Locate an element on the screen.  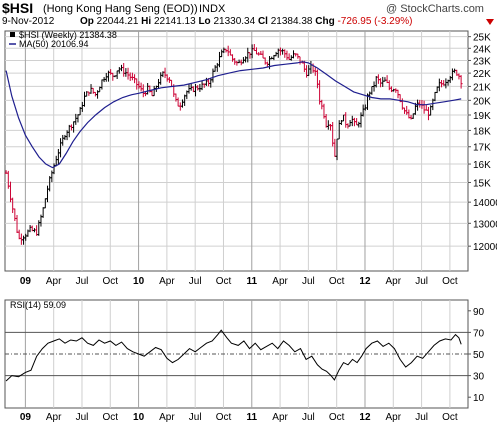
price-y-tick-label: 24K is located at coordinates (482, 49).